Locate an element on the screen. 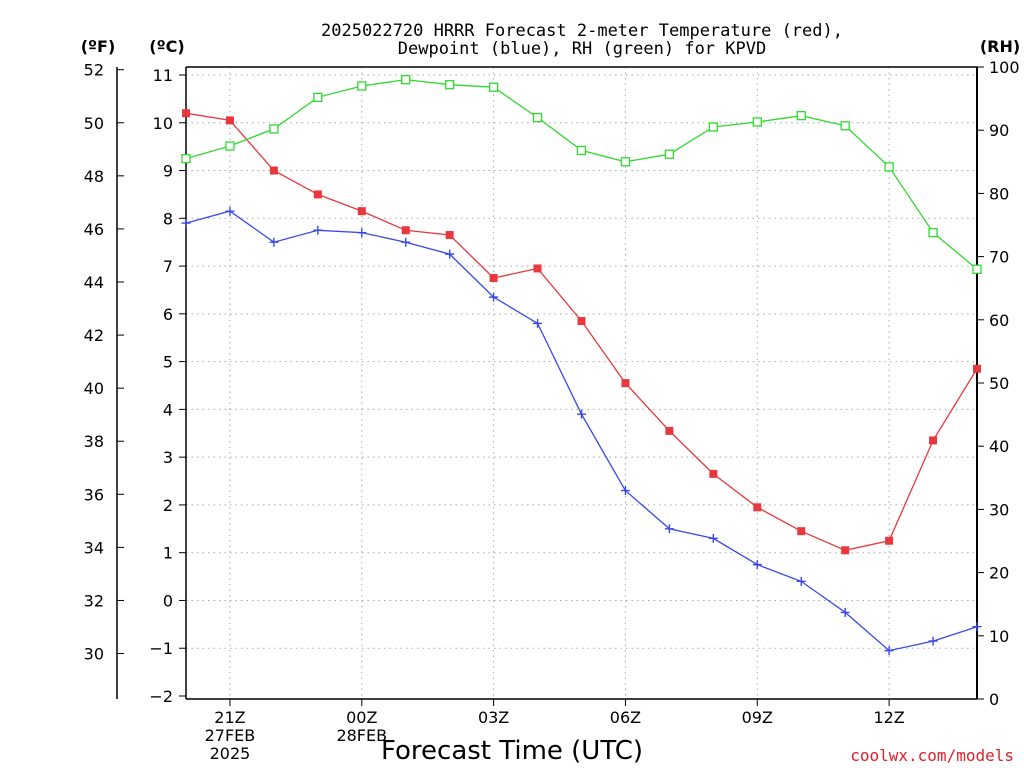  fahrenheit-tick-label: 36 is located at coordinates (94, 494).